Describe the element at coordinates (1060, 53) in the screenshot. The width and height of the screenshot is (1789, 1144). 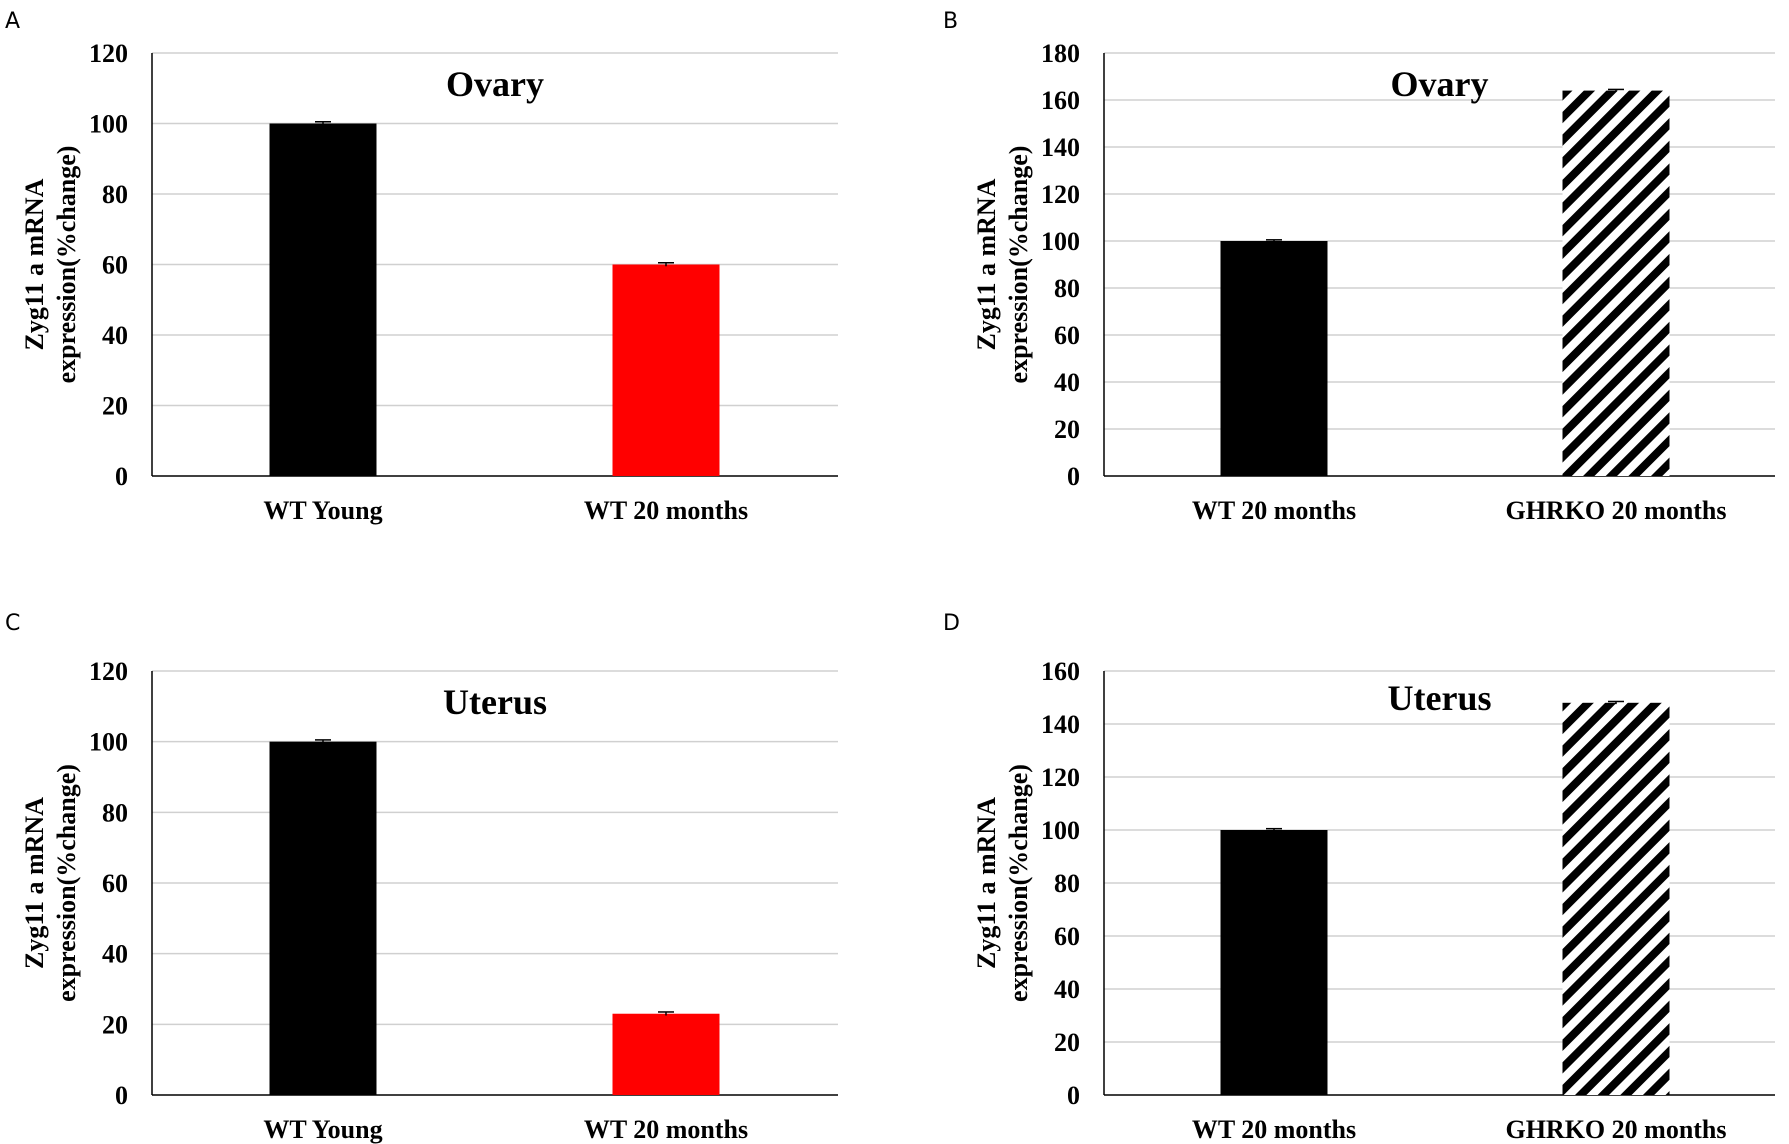
I see `y-tick-label: 180` at that location.